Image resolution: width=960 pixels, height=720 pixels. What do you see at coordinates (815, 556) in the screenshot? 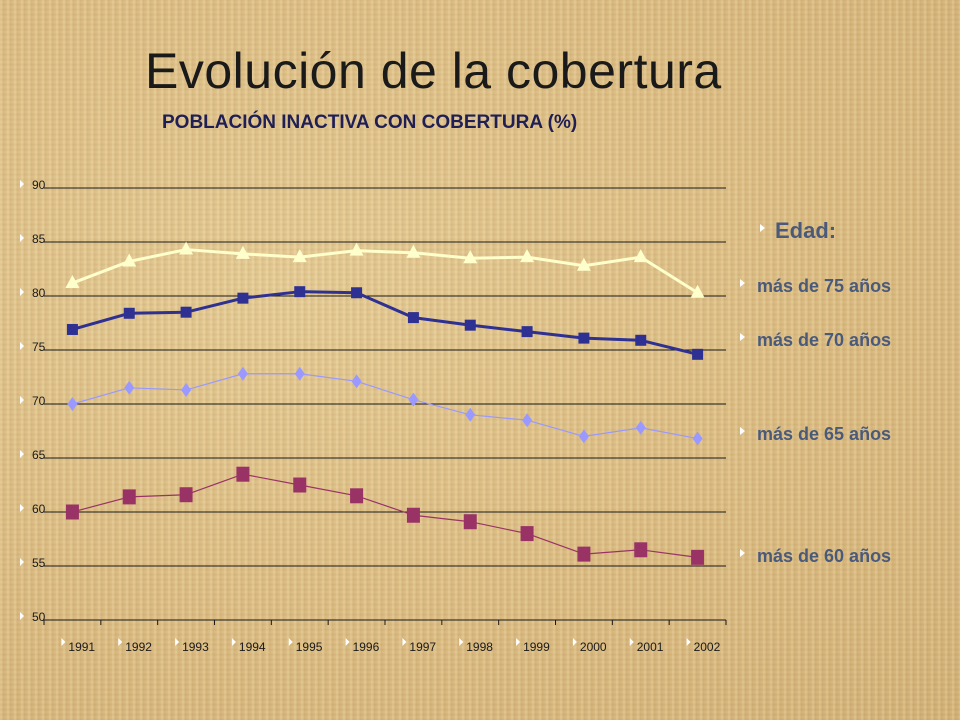
I see `legend-item-60: más de 60 años` at bounding box center [815, 556].